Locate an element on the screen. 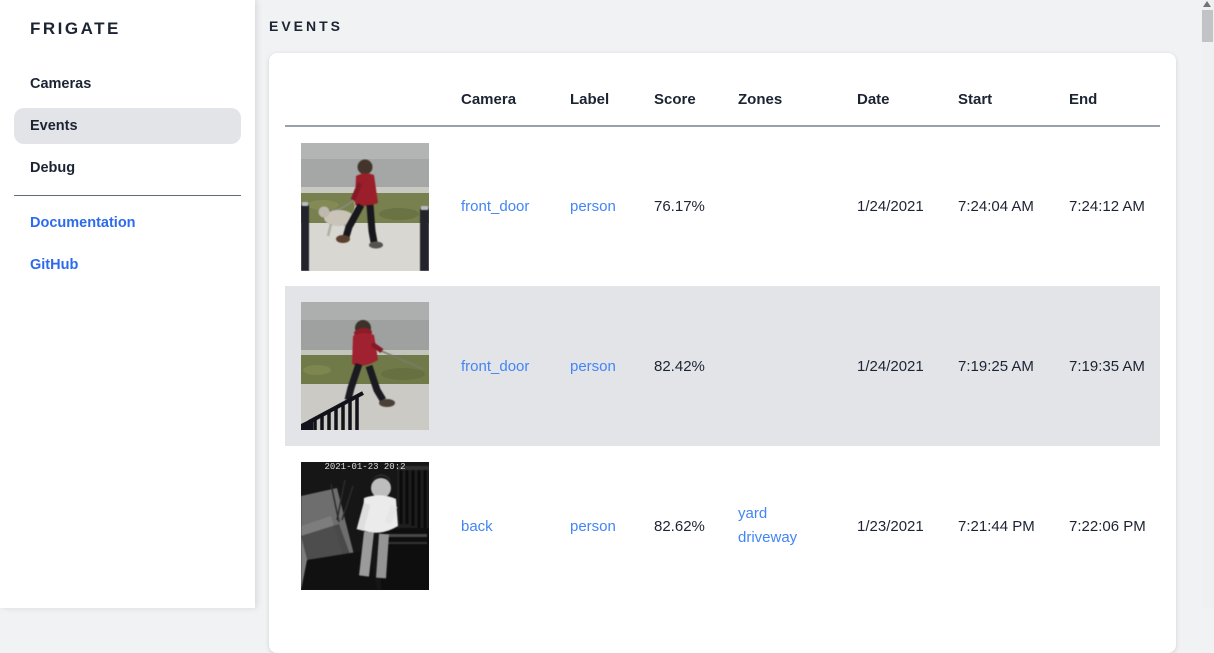 The width and height of the screenshot is (1214, 653). score-value: 82.42% is located at coordinates (679, 366).